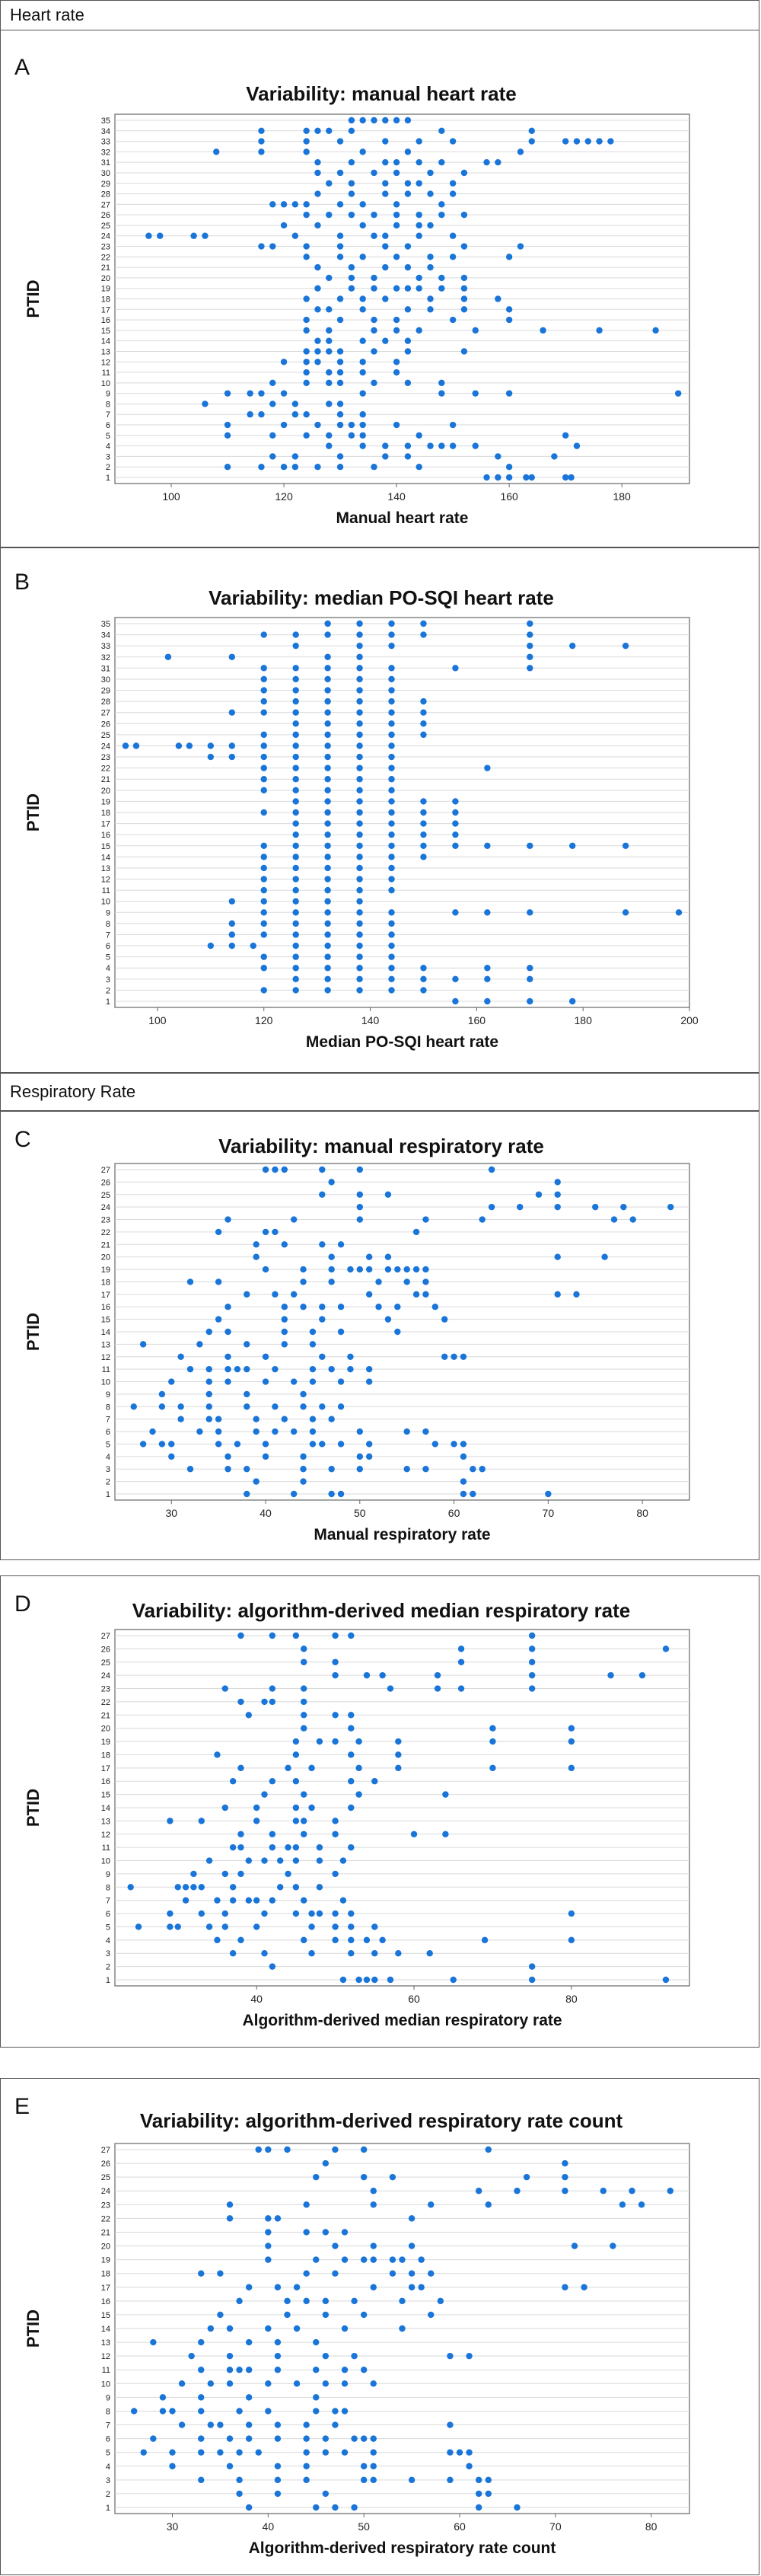 The width and height of the screenshot is (761, 2576). Describe the element at coordinates (105, 724) in the screenshot. I see `y-tick-label: 26` at that location.